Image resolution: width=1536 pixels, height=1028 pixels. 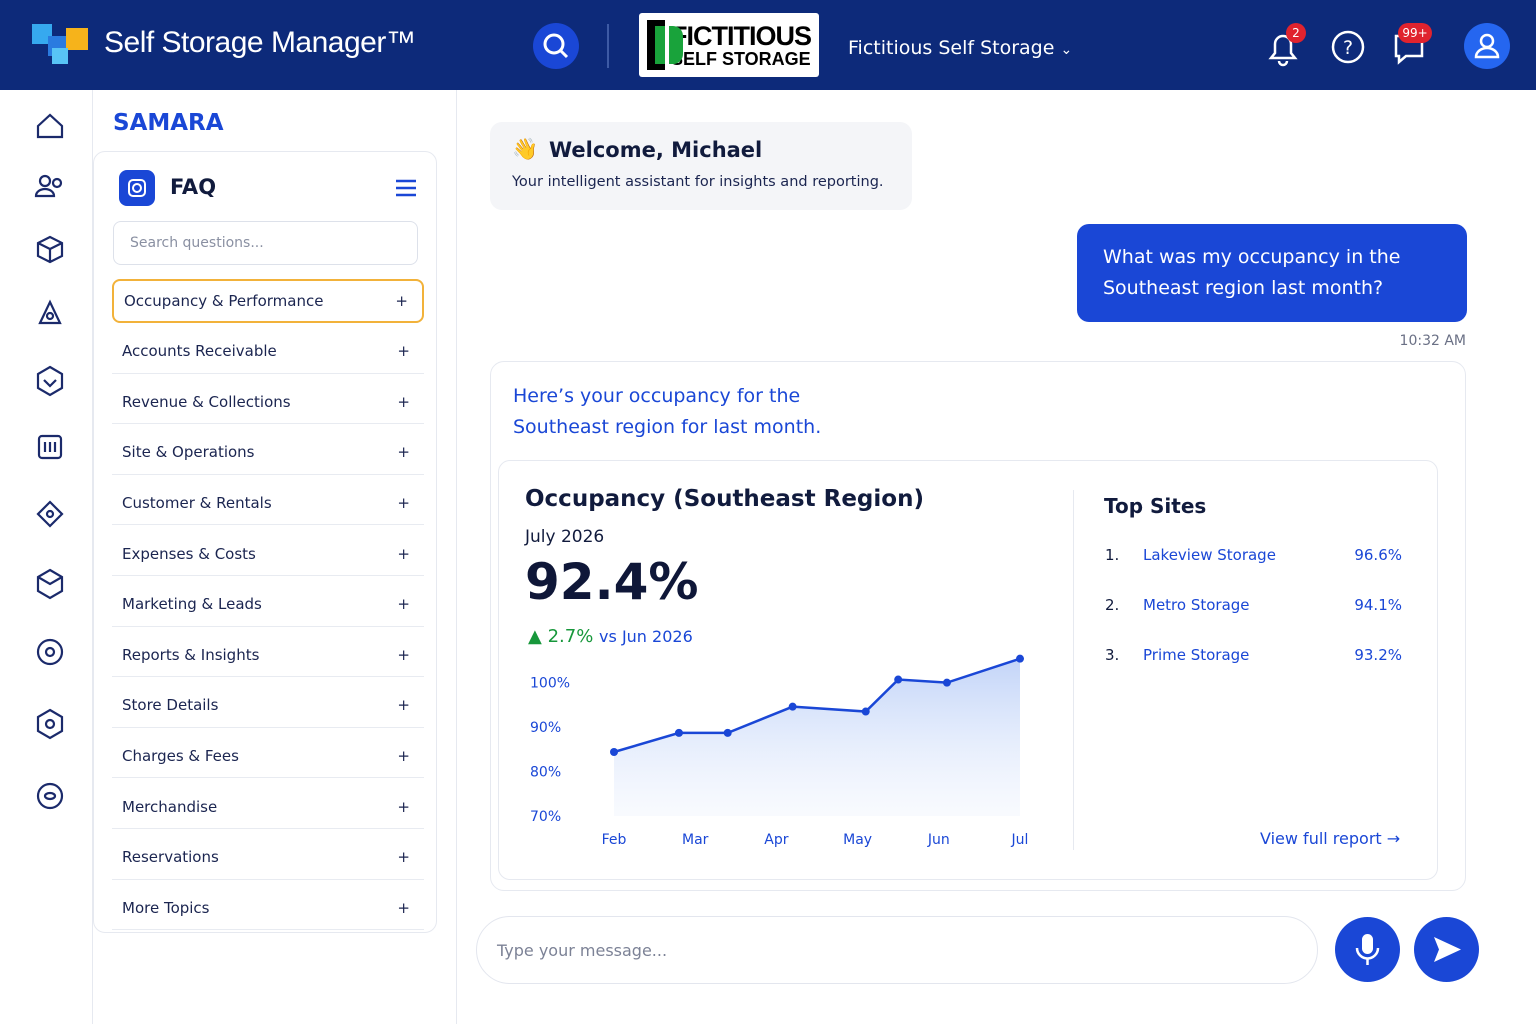 I want to click on card-period: July 2026, so click(x=565, y=537).